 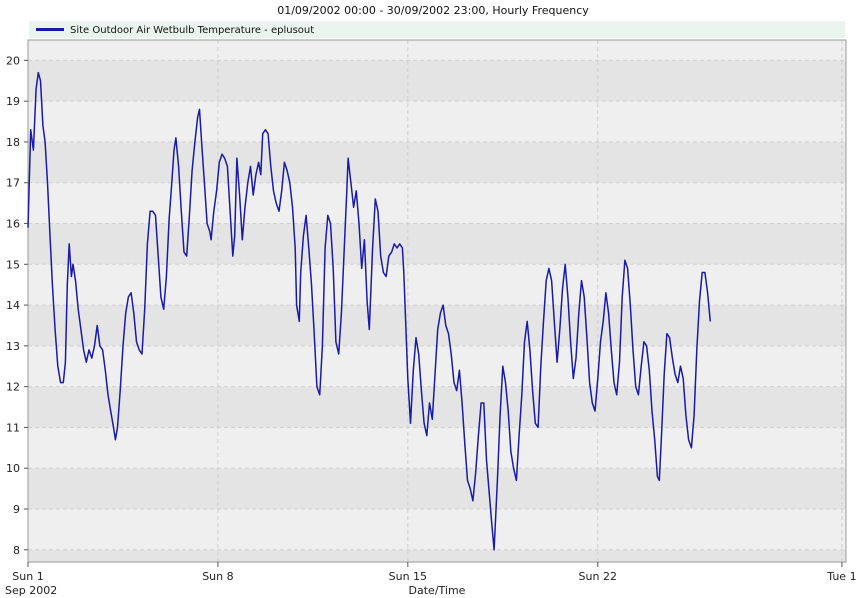 What do you see at coordinates (13, 264) in the screenshot?
I see `y-tick-label: 15` at bounding box center [13, 264].